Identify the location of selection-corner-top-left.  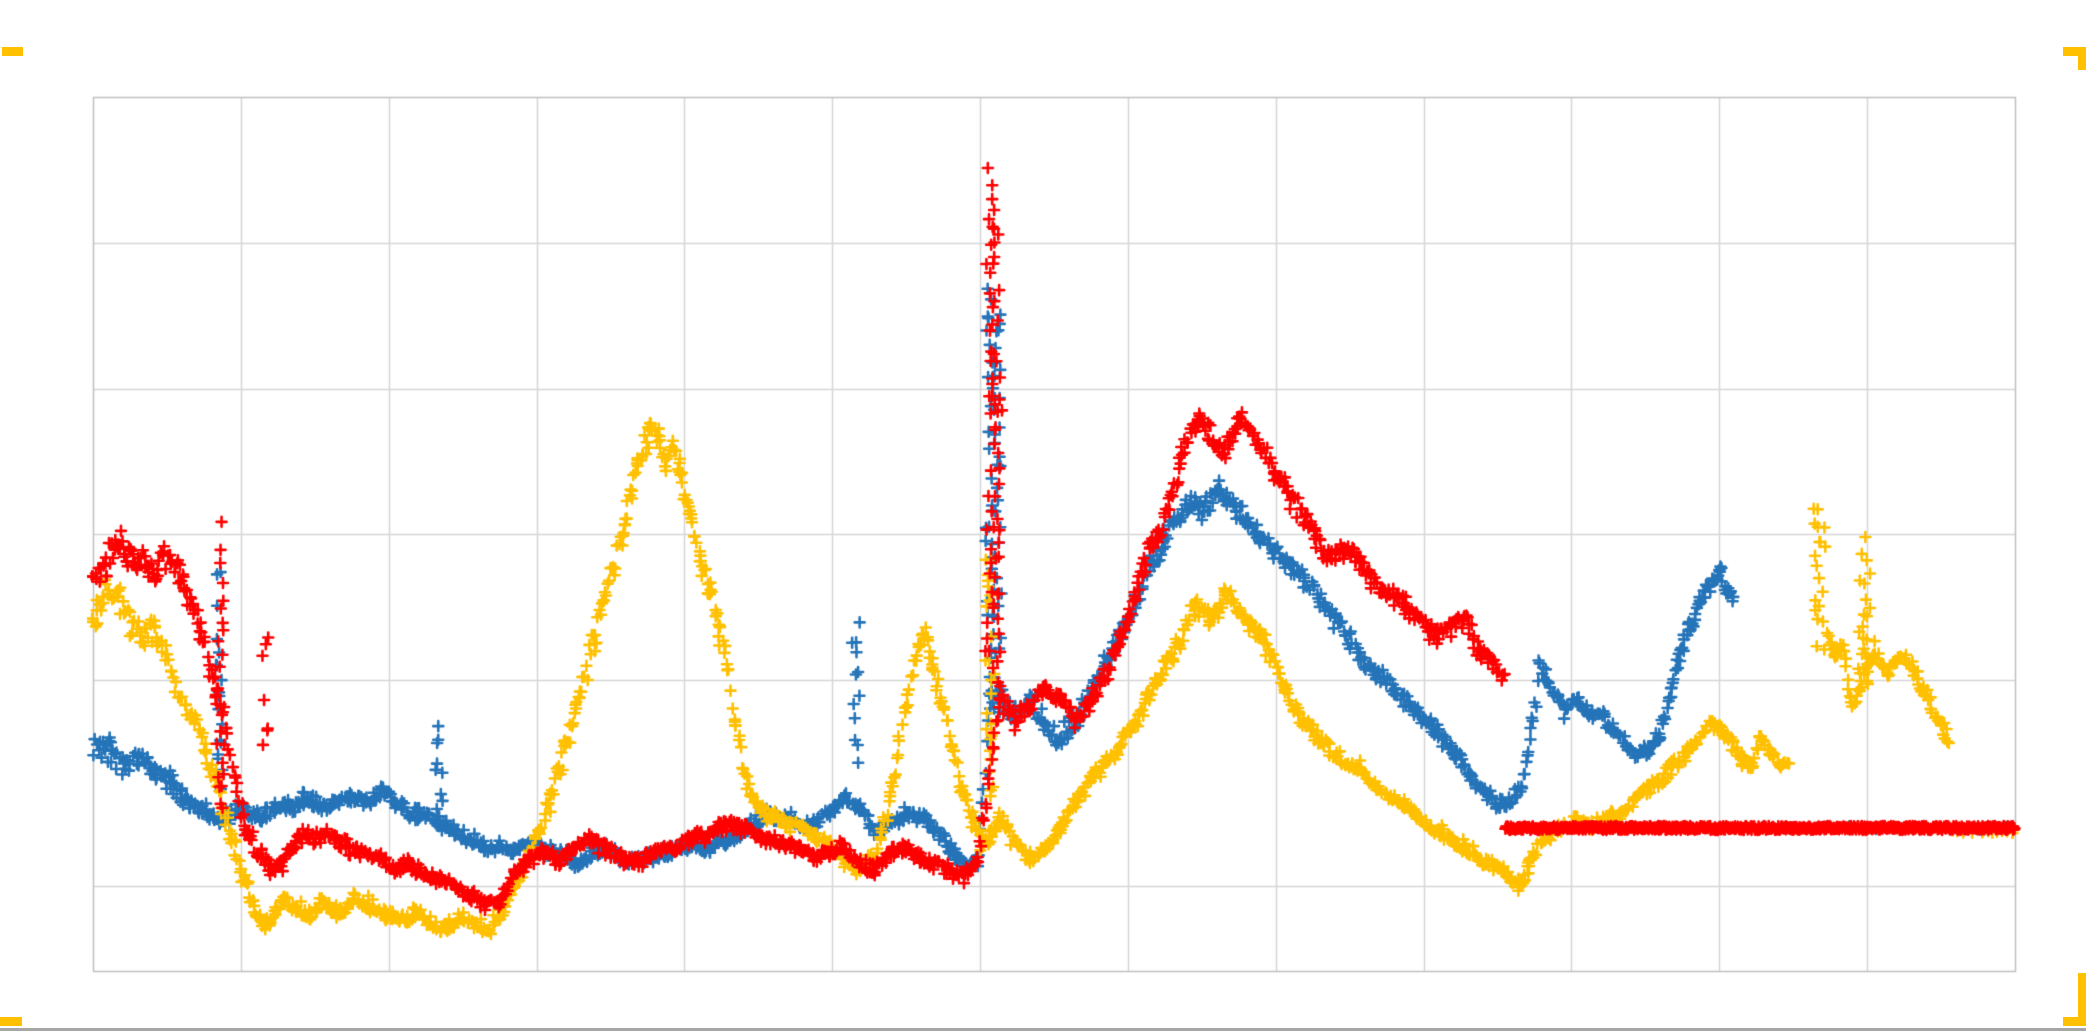
(12, 51).